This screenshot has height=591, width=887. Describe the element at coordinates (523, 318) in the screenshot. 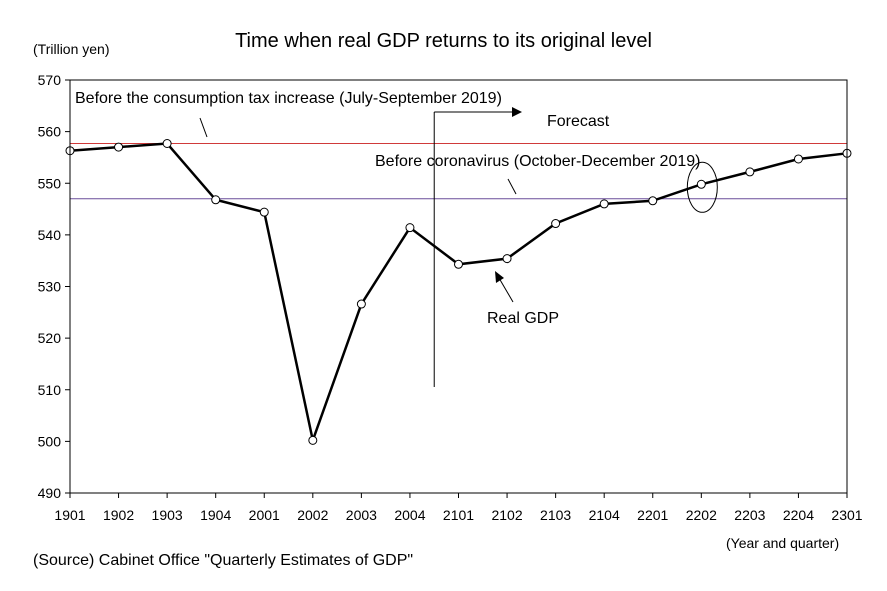

I see `series-label: Real GDP` at that location.